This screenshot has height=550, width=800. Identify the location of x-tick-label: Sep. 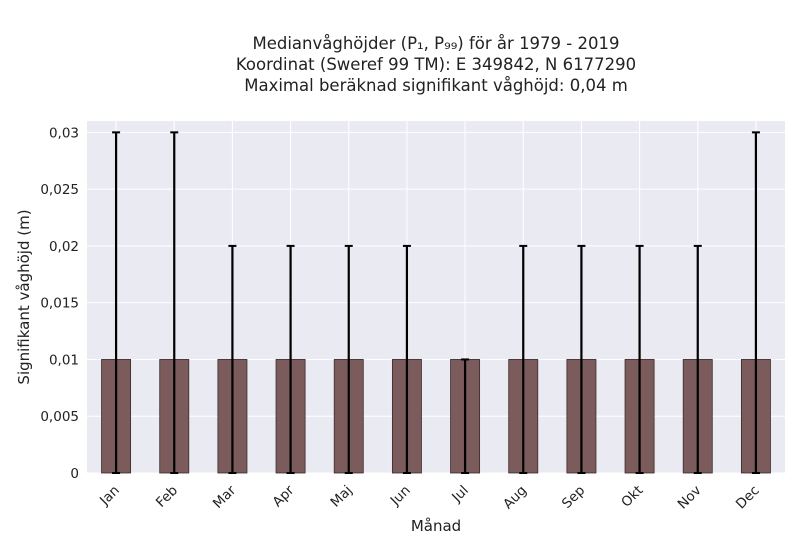
(573, 497).